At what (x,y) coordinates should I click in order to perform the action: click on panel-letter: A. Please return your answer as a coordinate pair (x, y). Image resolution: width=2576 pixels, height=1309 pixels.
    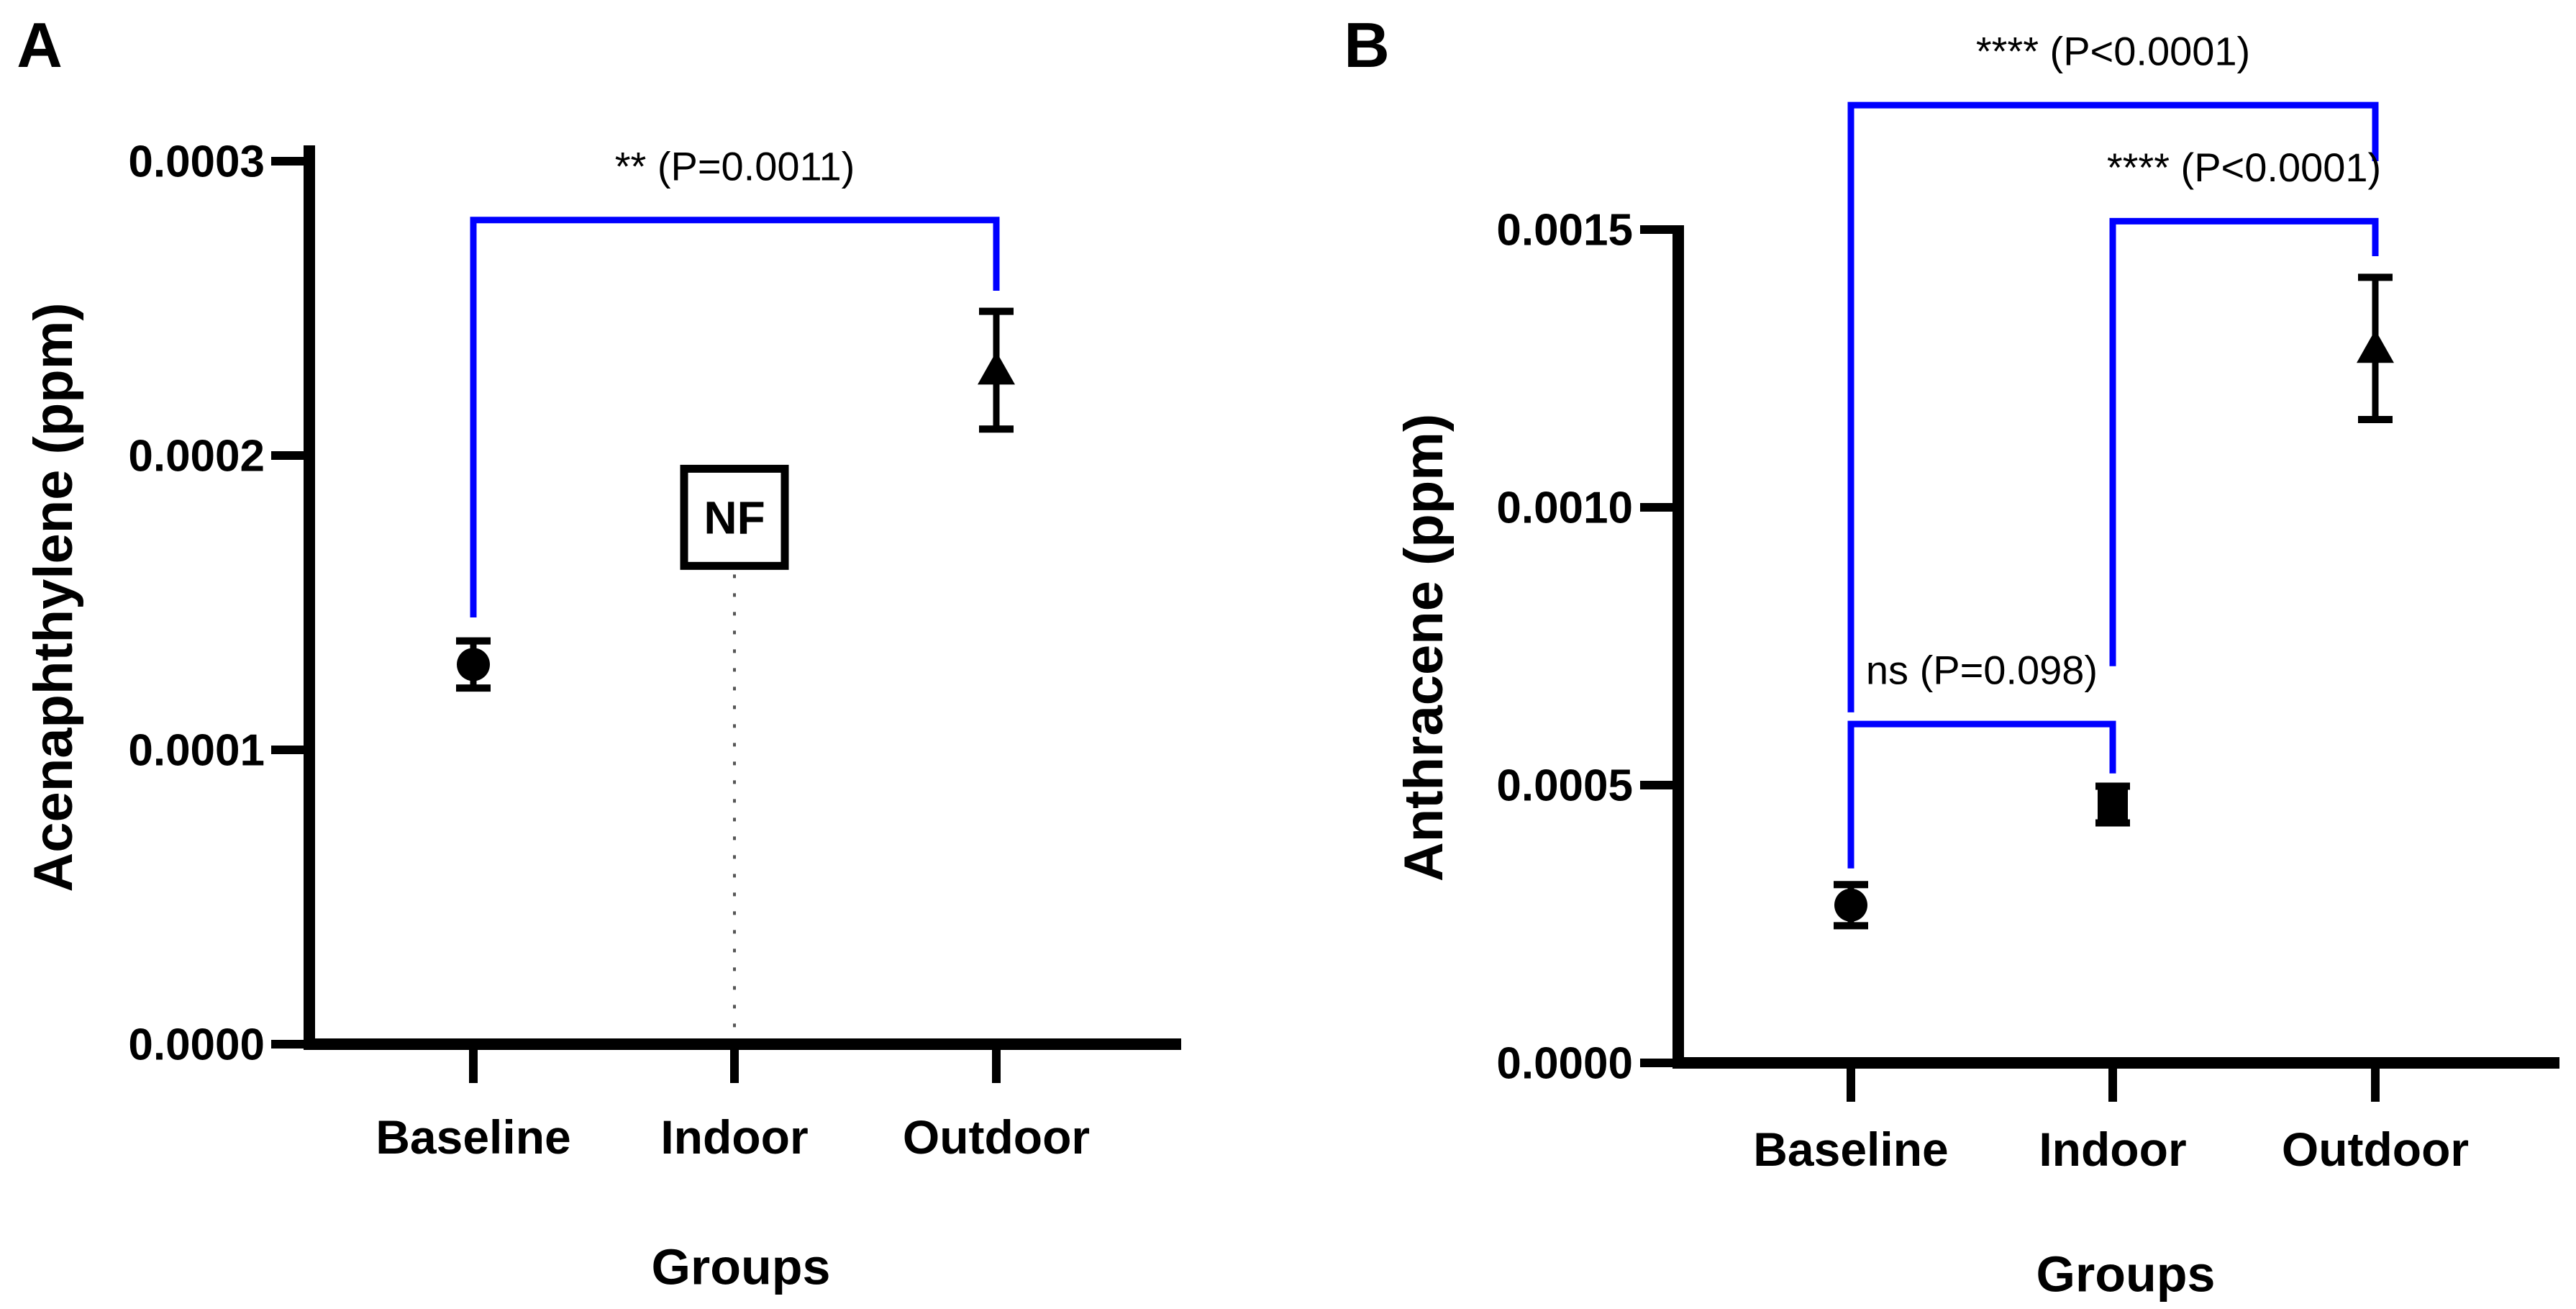
    Looking at the image, I should click on (40, 45).